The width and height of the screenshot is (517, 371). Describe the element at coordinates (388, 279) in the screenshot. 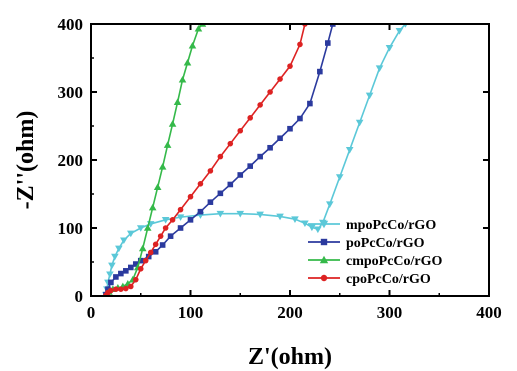

I see `legend-label: cpoPcCo/rGO` at that location.